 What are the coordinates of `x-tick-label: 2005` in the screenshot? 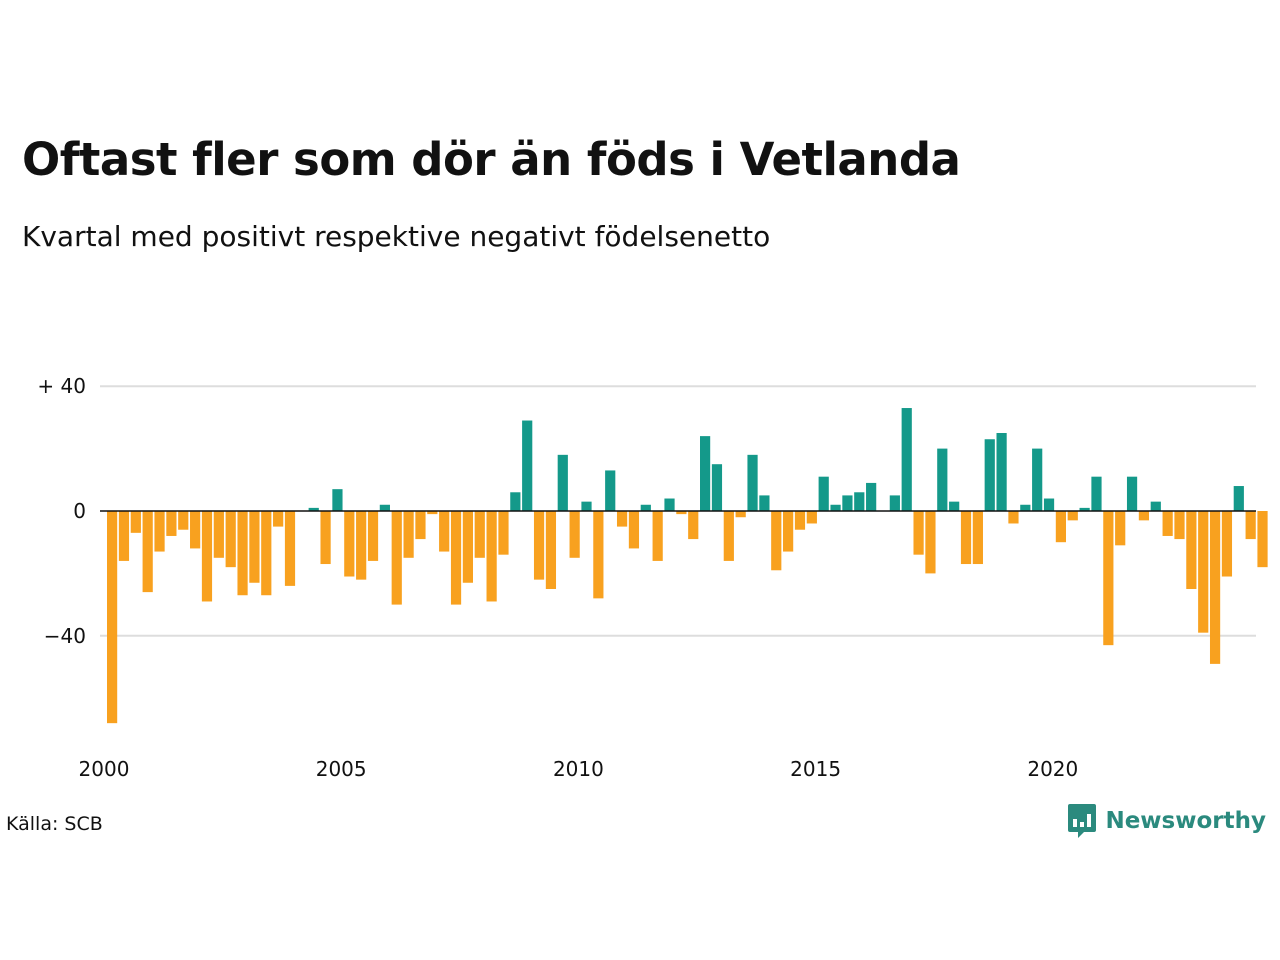 It's located at (341, 769).